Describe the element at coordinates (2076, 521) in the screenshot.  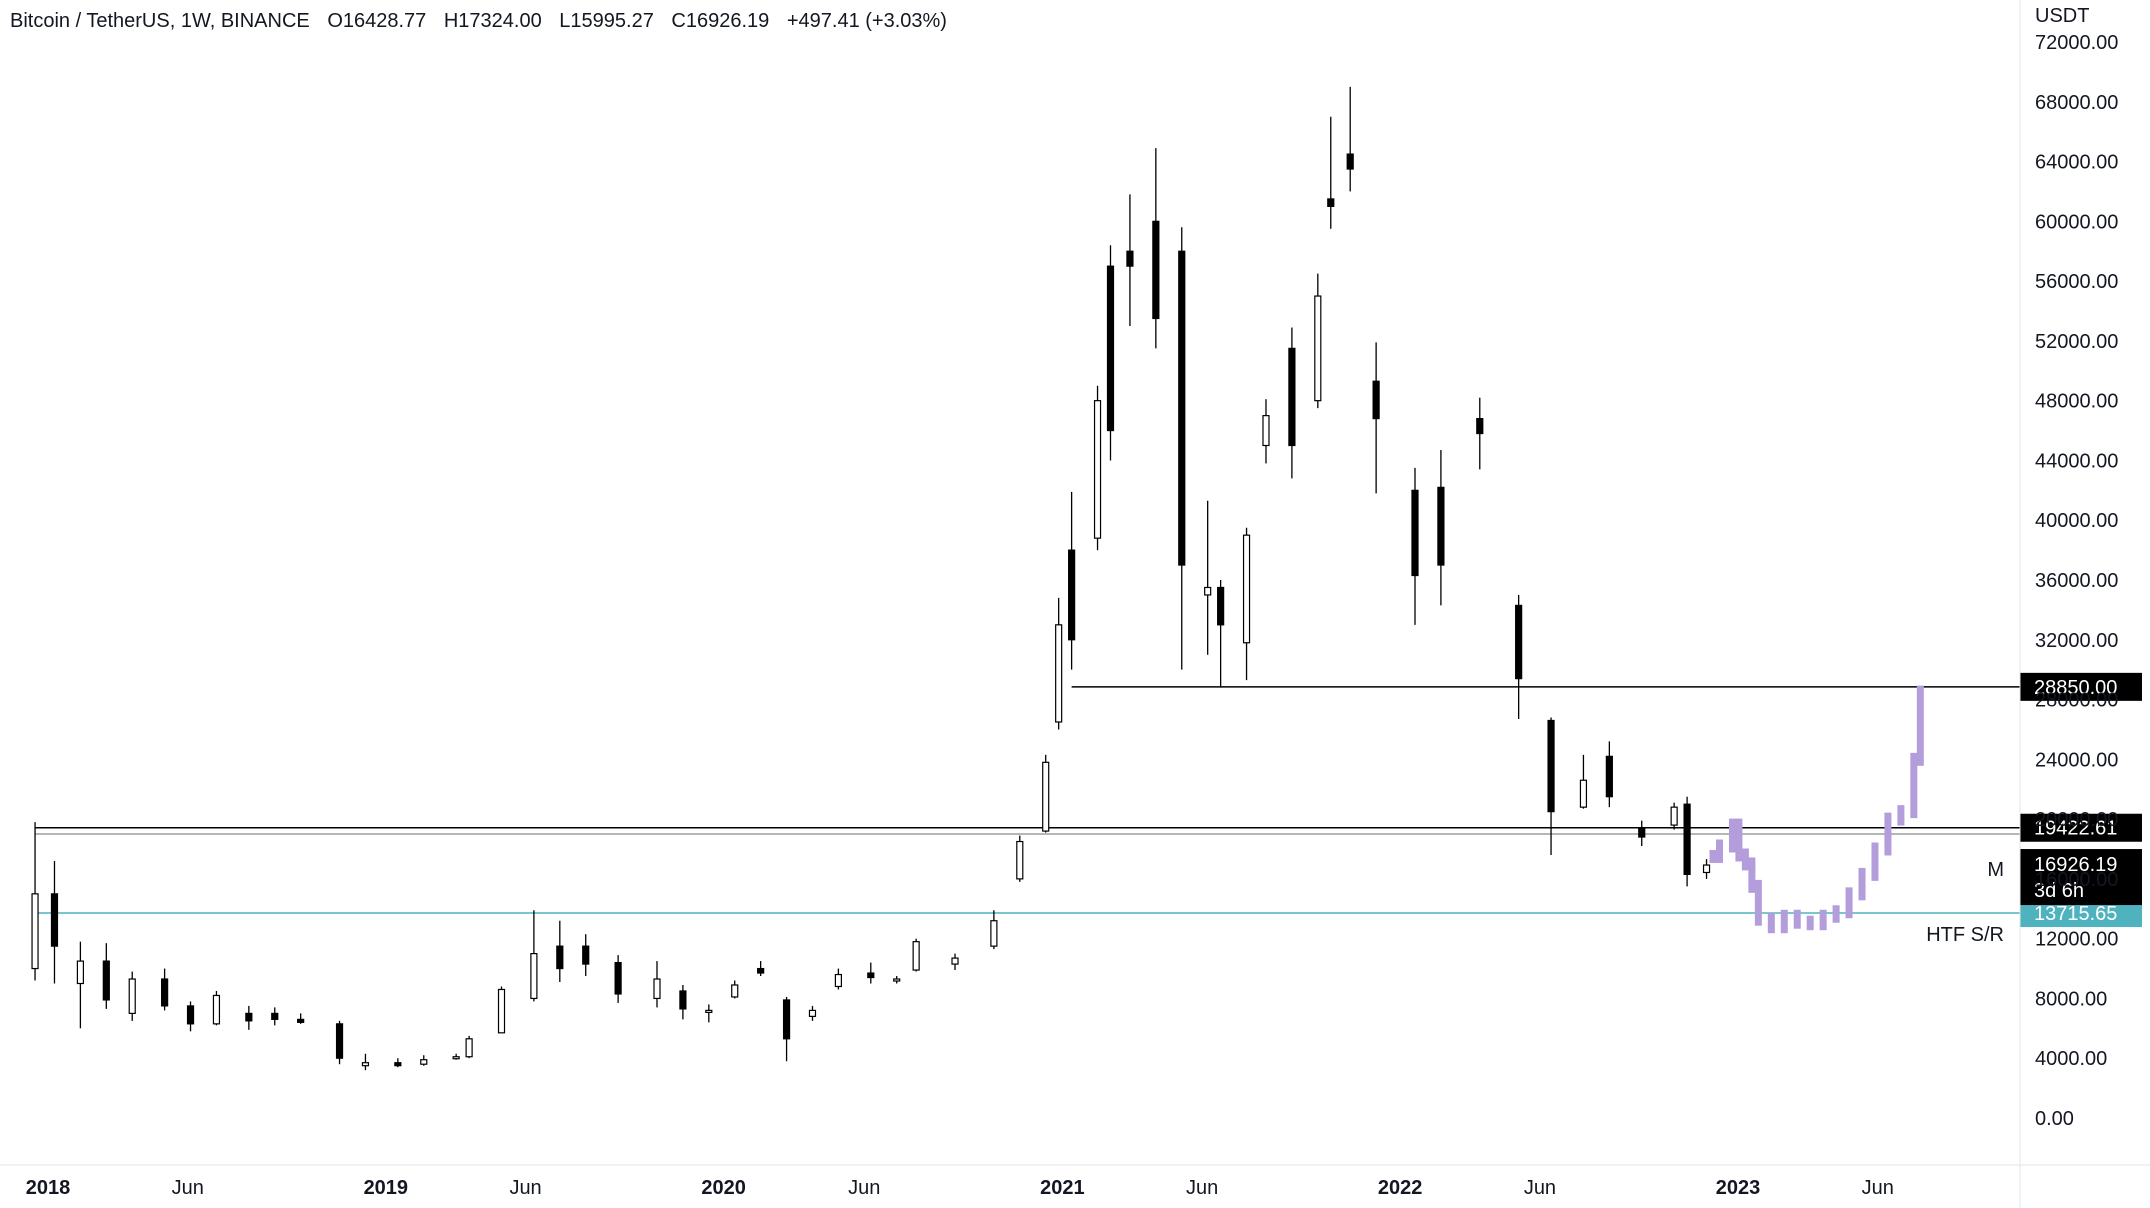
I see `y-tick-label: 40000.00` at that location.